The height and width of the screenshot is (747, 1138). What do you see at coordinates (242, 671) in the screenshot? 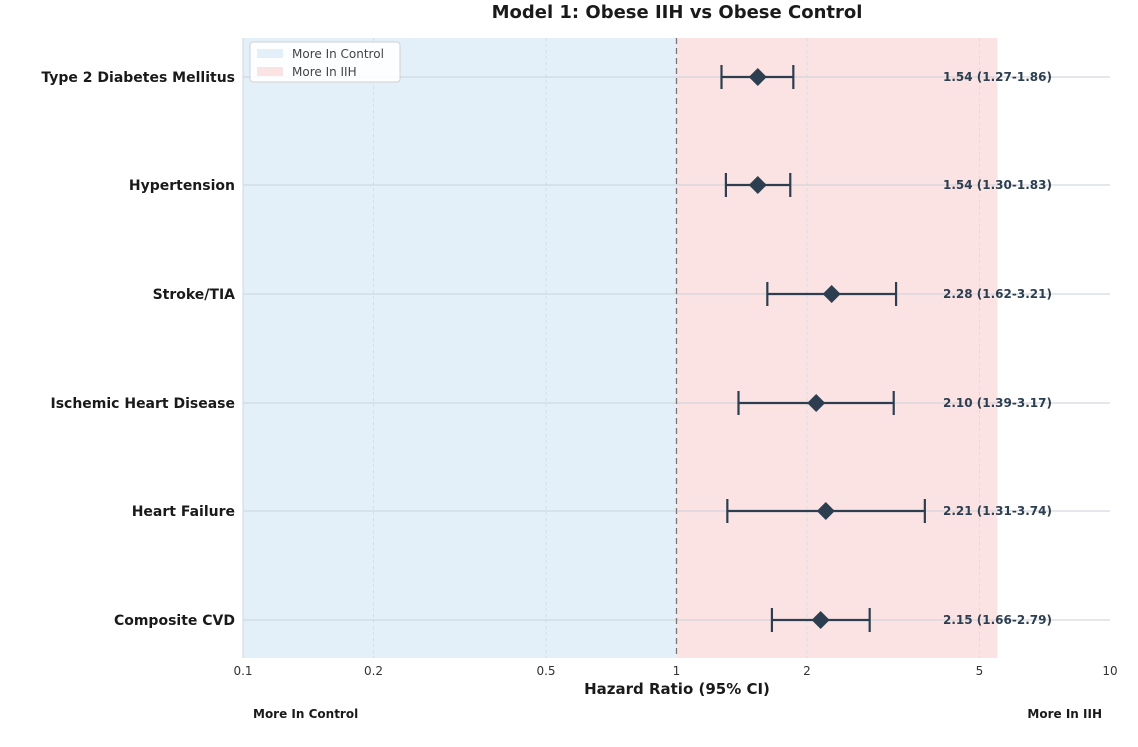
I see `x-tick-label-0: 0.1` at bounding box center [242, 671].